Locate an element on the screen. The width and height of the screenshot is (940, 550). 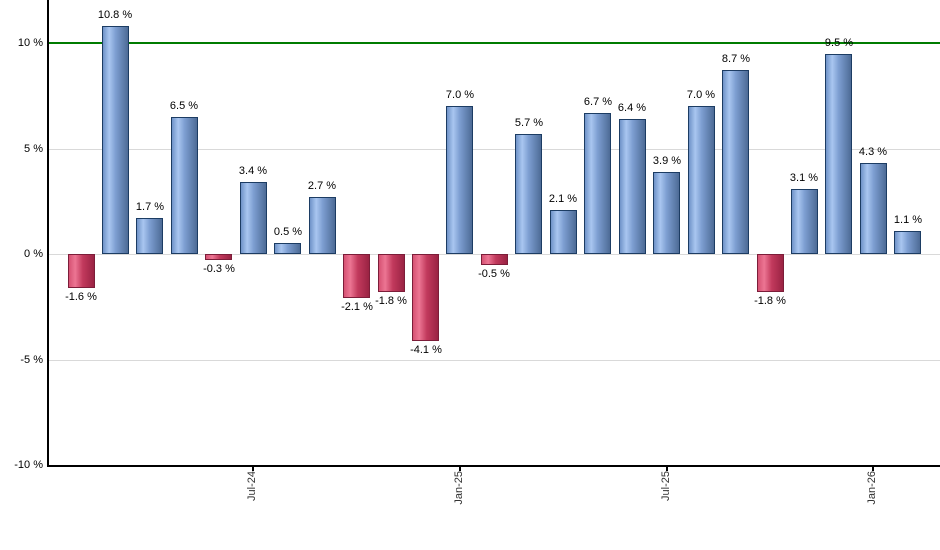
y-axis-label: 5 % is located at coordinates (33, 149).